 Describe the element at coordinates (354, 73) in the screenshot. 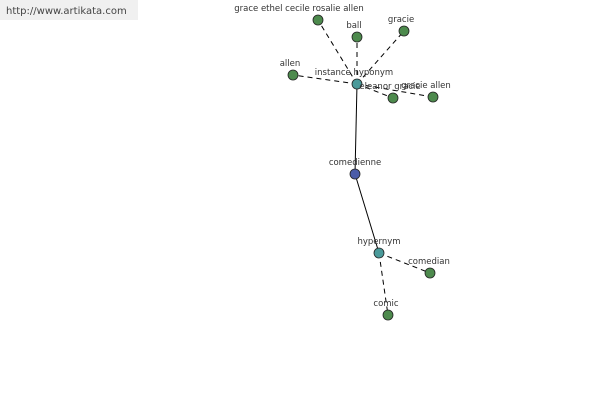

I see `node-label: instance hyponym` at that location.